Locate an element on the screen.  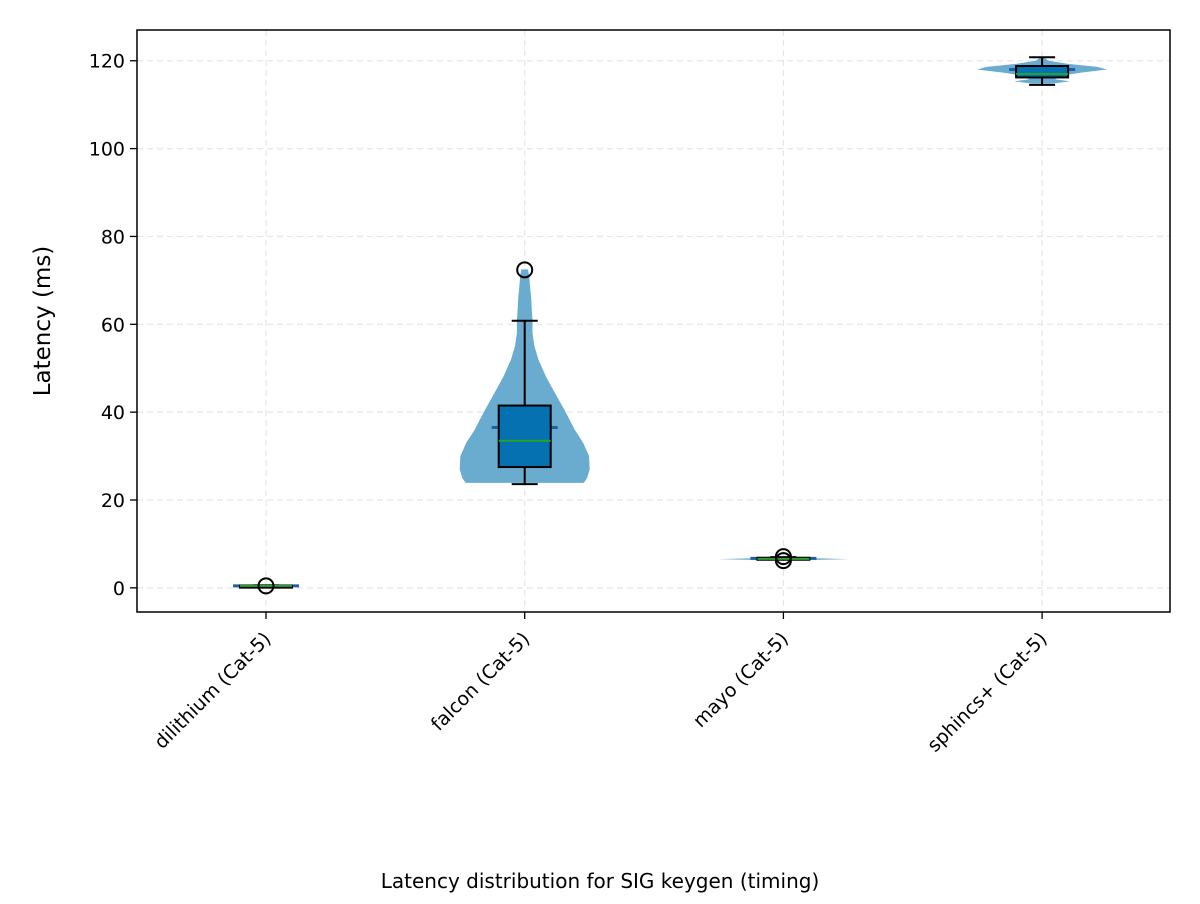
y-tick-label: 100 is located at coordinates (107, 150).